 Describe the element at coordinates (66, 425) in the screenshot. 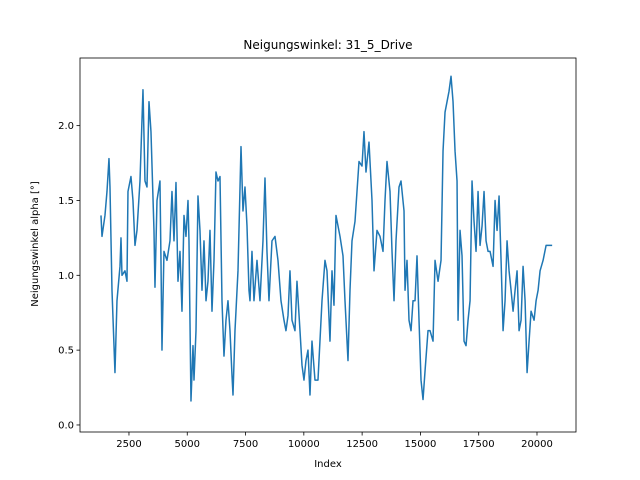

I see `y-tick-label: 0.0` at that location.